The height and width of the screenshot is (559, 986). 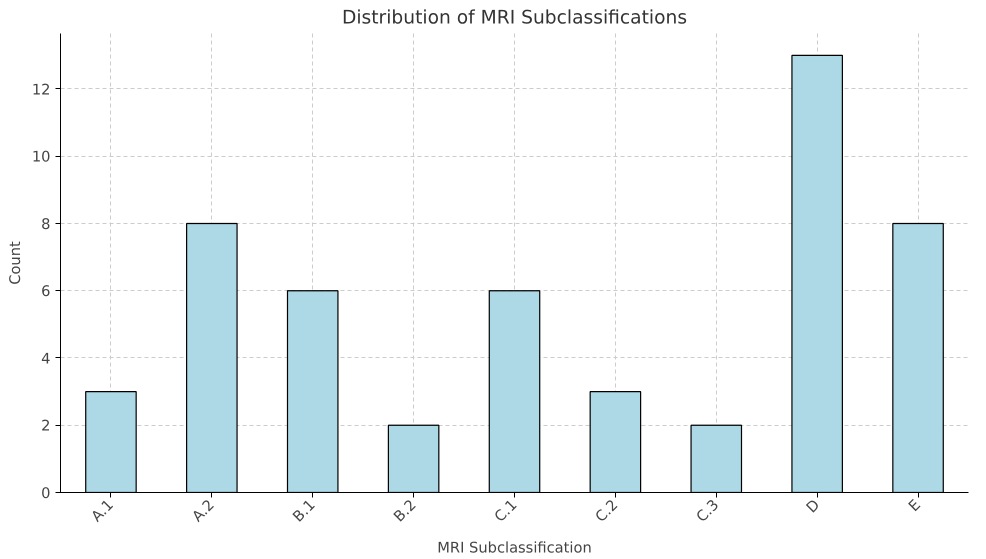 What do you see at coordinates (506, 511) in the screenshot?
I see `x-tick-label: C.1` at bounding box center [506, 511].